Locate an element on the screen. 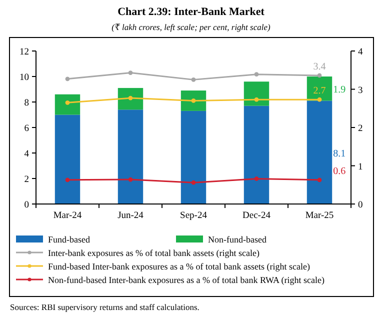 This screenshot has height=320, width=382. x-tick-label: Mar-25 is located at coordinates (319, 216).